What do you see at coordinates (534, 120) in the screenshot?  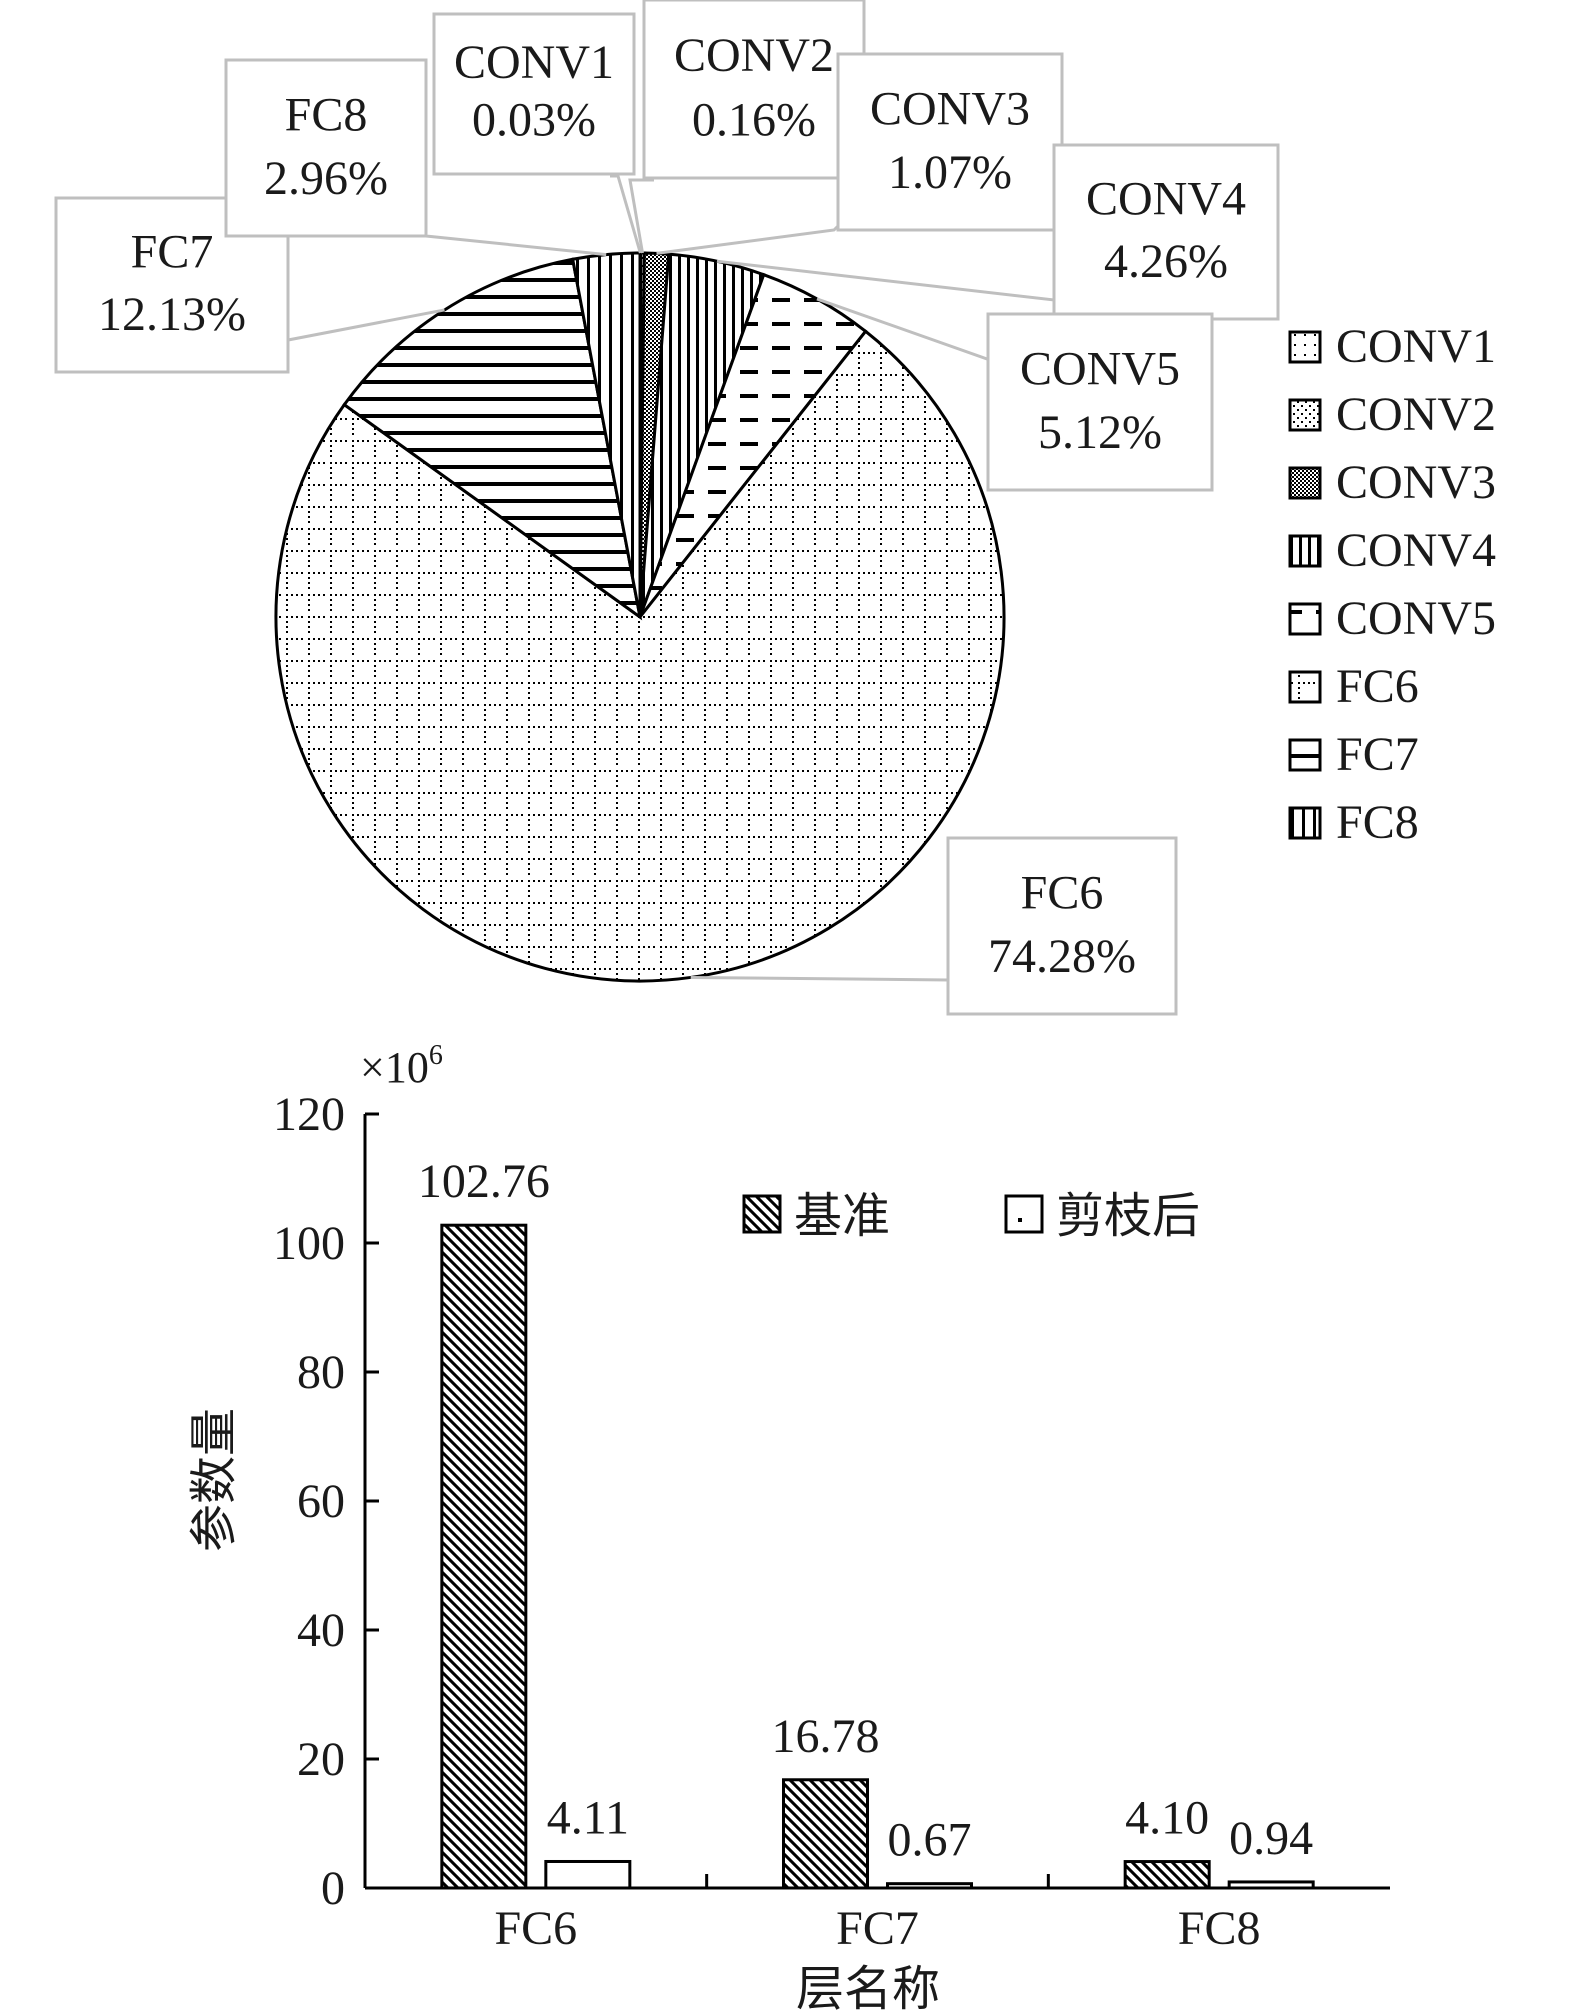 I see `callout-value-conv1: 0.03%` at bounding box center [534, 120].